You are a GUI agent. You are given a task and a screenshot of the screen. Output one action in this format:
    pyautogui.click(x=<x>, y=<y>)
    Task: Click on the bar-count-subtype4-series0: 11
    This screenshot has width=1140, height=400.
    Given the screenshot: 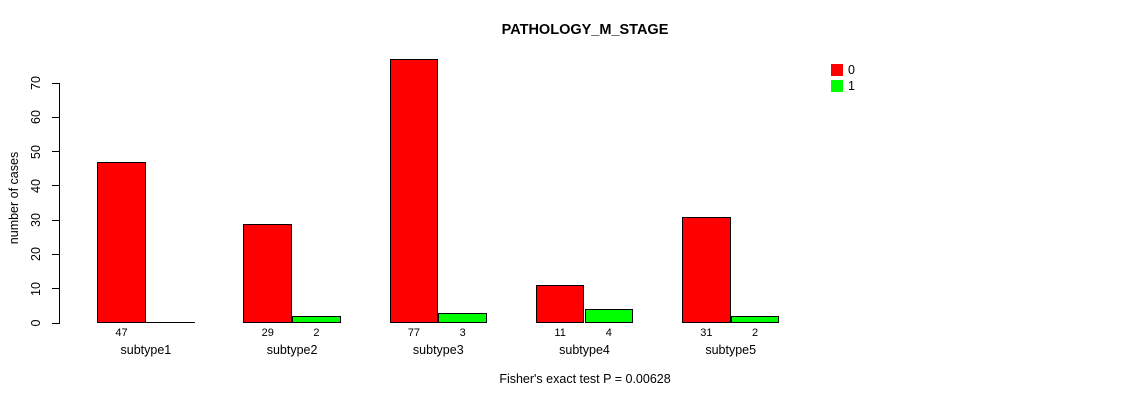 What is the action you would take?
    pyautogui.click(x=560, y=333)
    